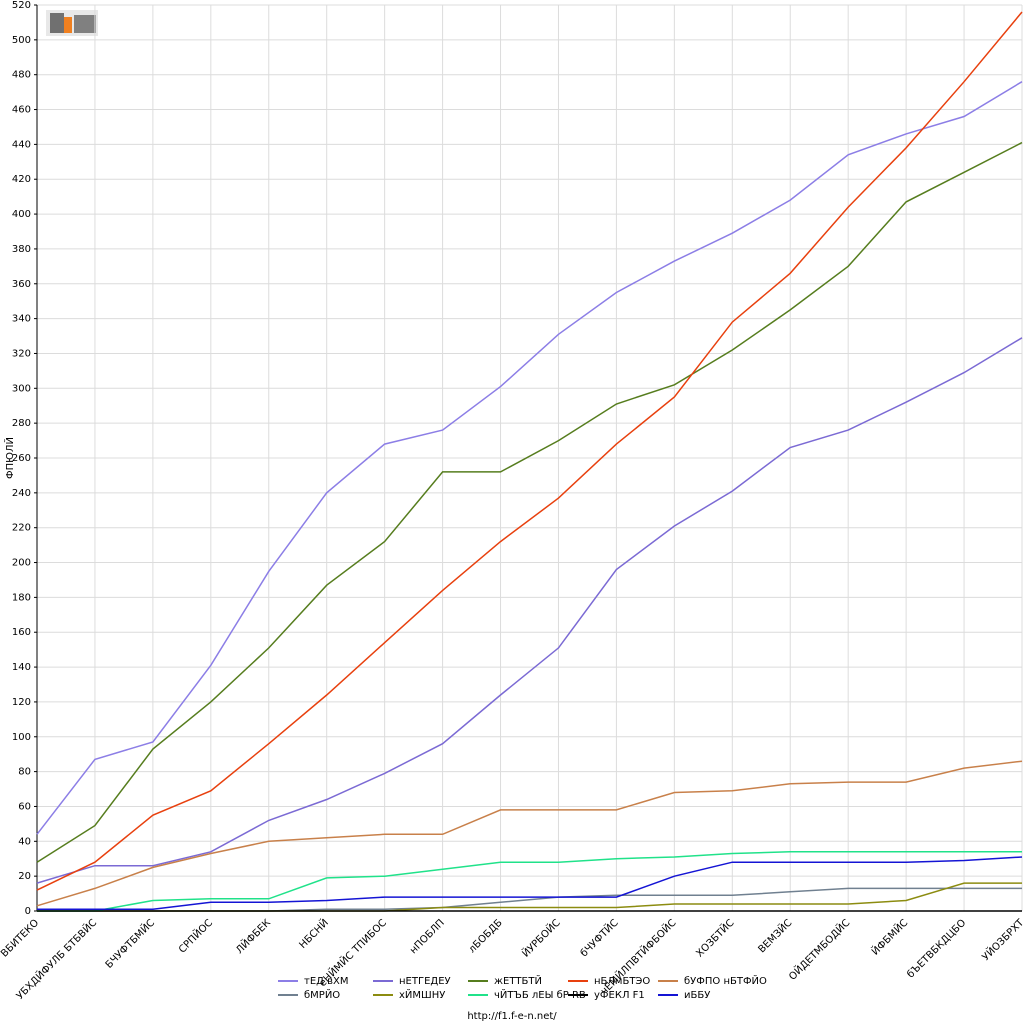  What do you see at coordinates (425, 981) in the screenshot?
I see `legend-label: нЕТГЕДЕУ` at bounding box center [425, 981].